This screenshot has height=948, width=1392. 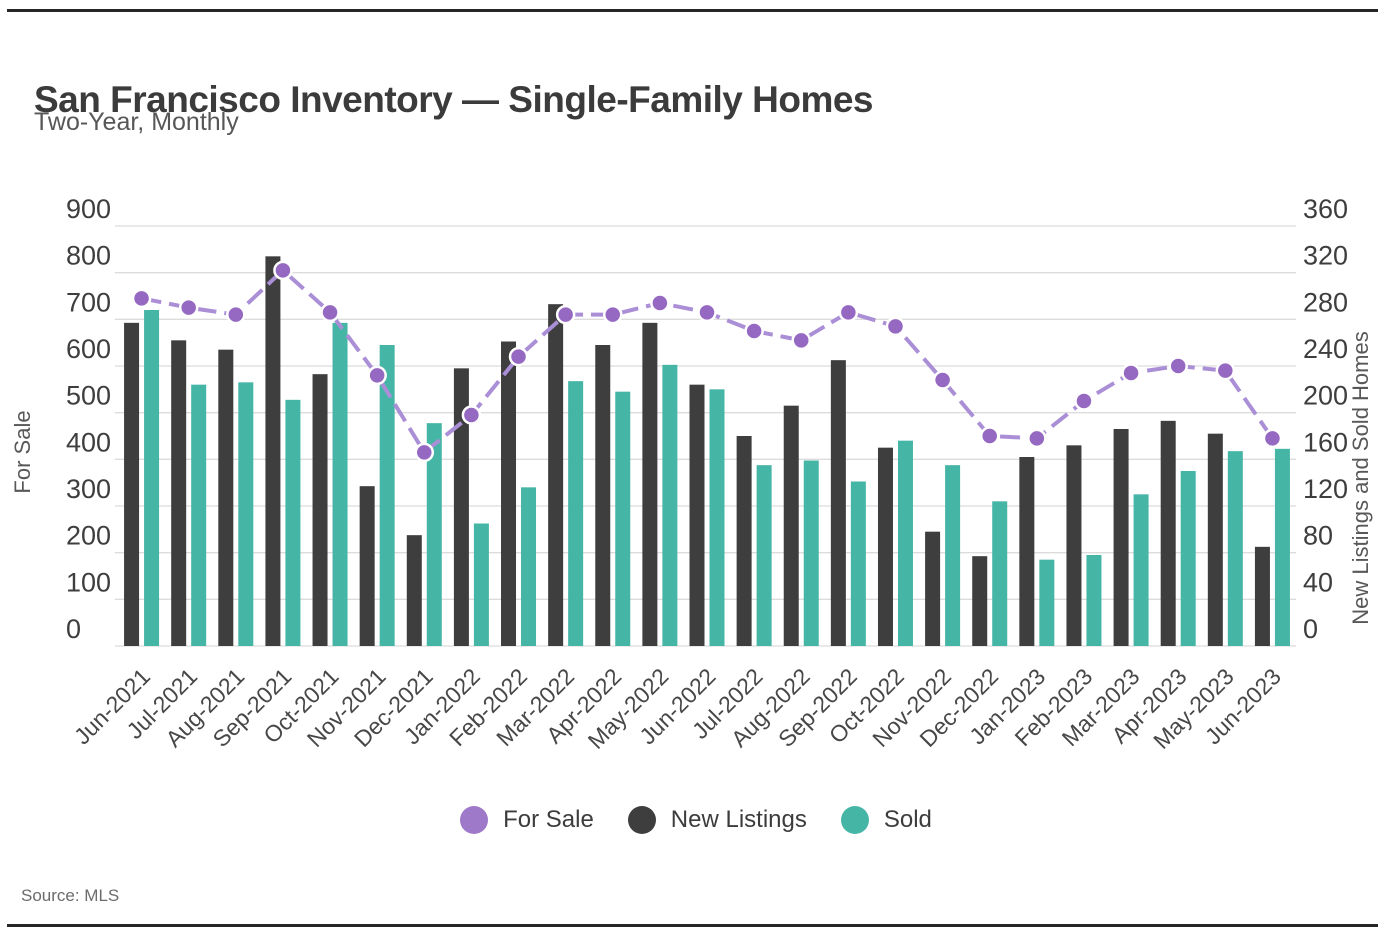 I want to click on svg-text: 80, so click(x=1318, y=536).